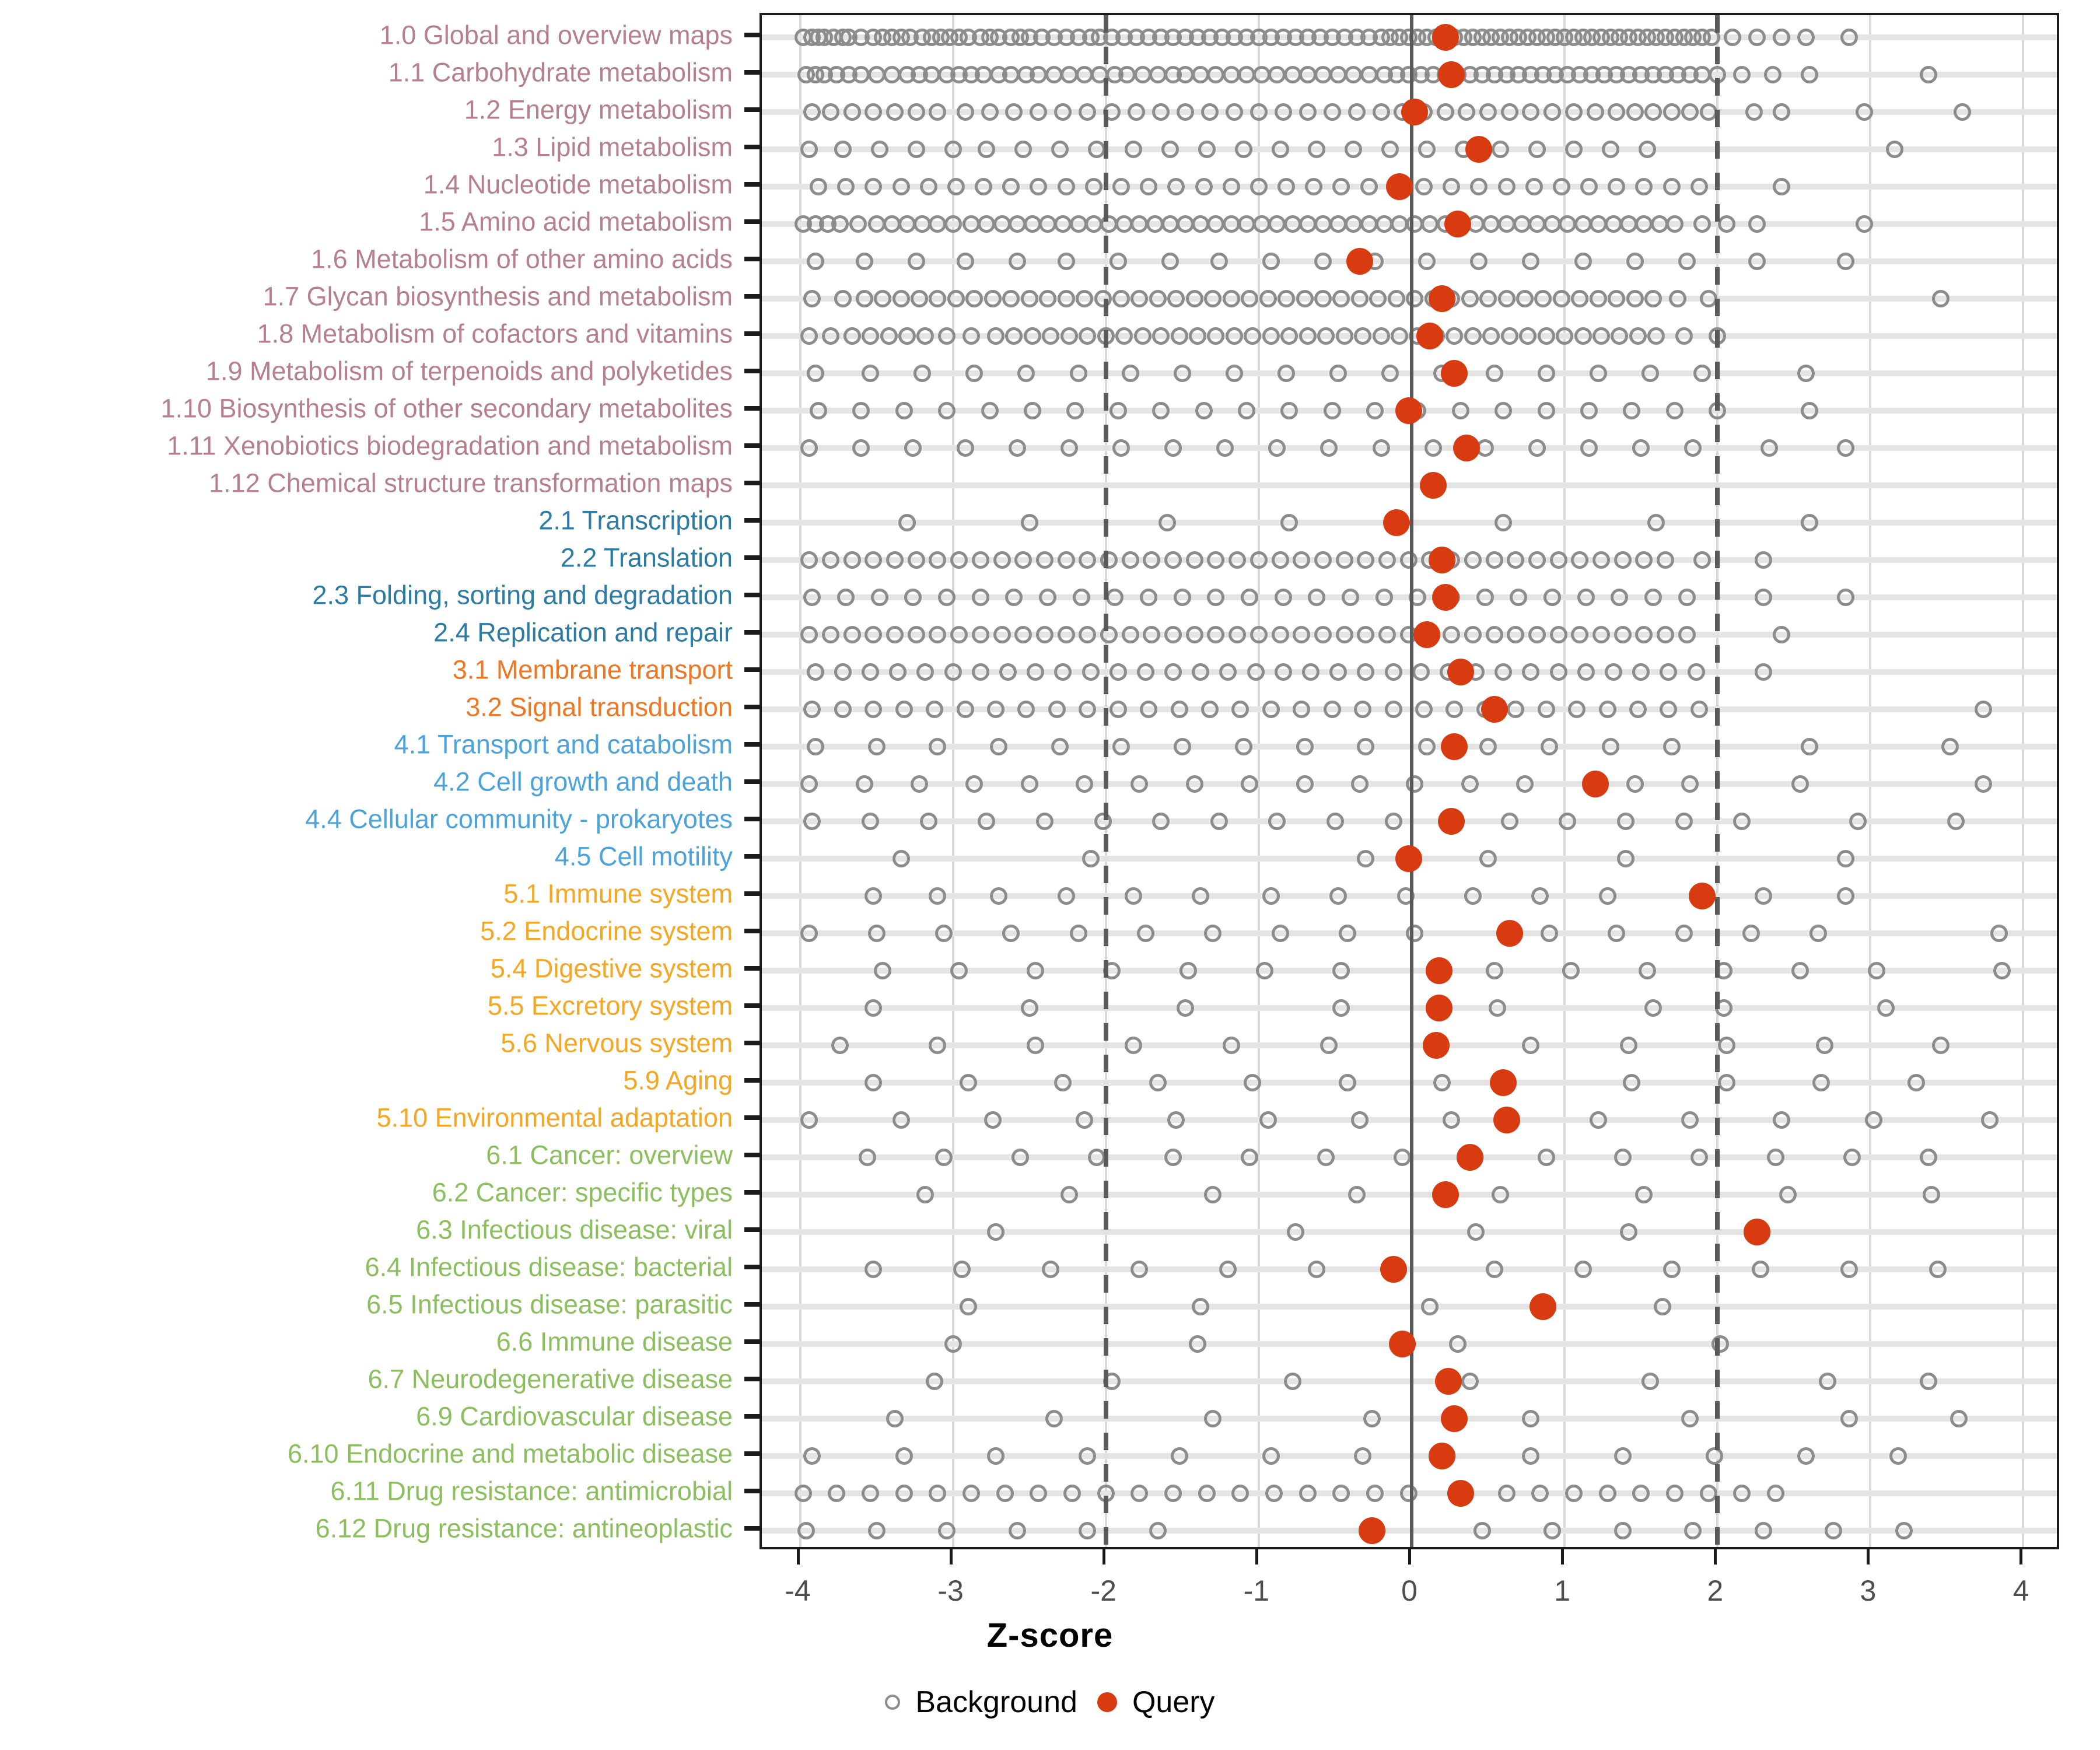  I want to click on legend-item-background: Background, so click(981, 1702).